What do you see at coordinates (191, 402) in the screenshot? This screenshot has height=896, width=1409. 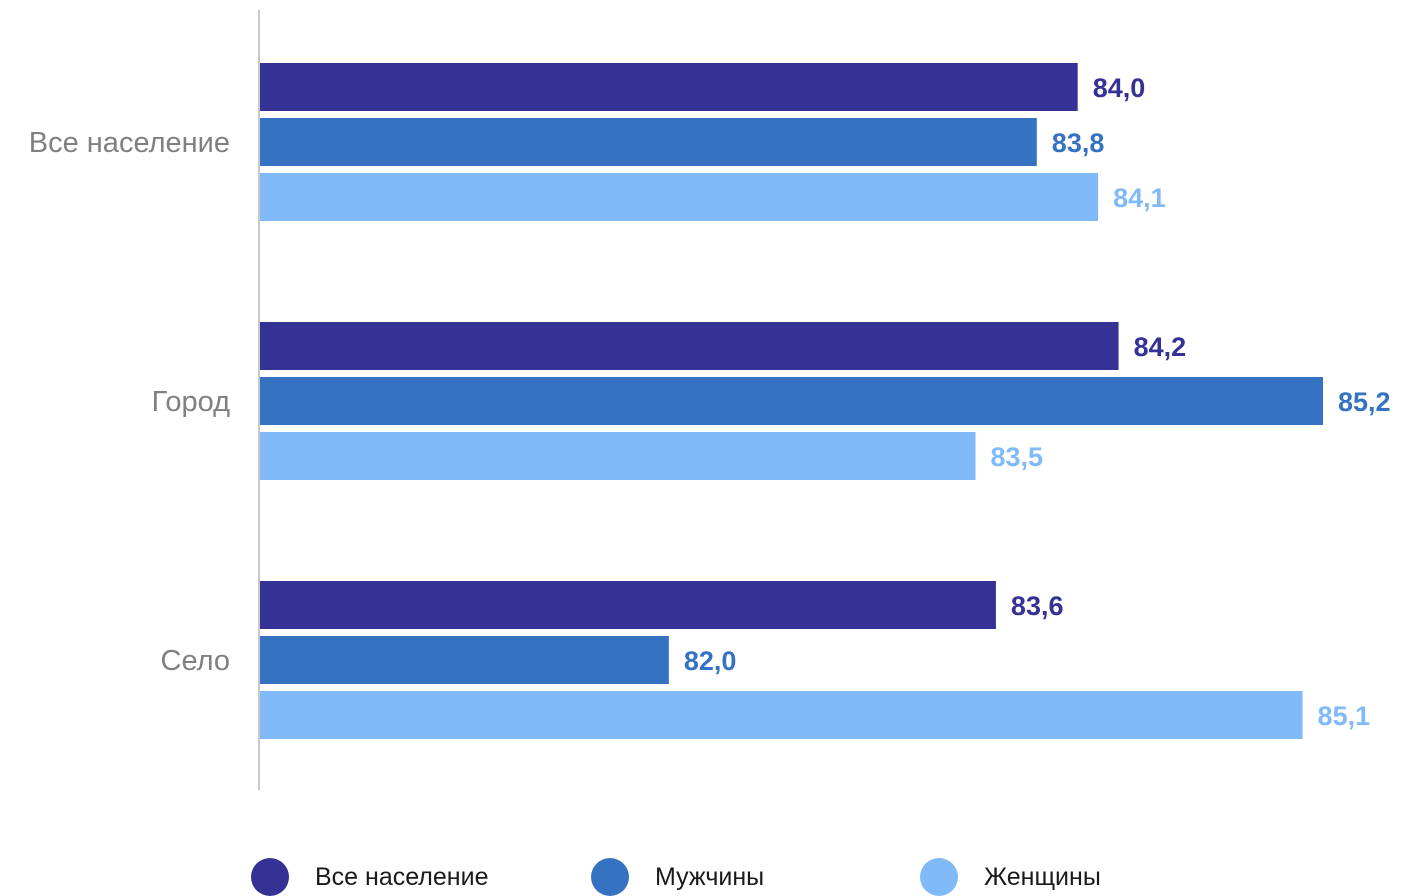 I see `category-label-city: Город` at bounding box center [191, 402].